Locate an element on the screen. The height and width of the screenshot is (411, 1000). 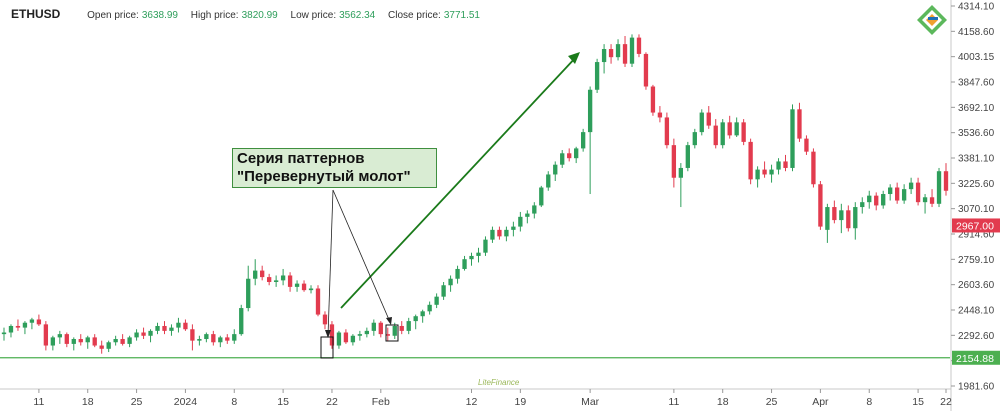
high-price-label: High price: is located at coordinates (214, 15).